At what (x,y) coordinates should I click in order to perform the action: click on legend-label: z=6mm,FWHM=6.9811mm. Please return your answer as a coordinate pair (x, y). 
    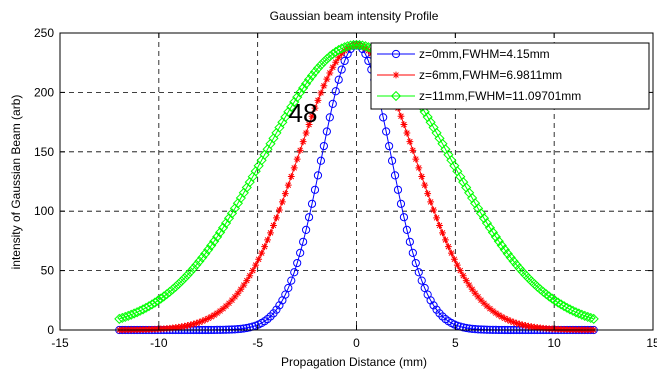
    Looking at the image, I should click on (490, 75).